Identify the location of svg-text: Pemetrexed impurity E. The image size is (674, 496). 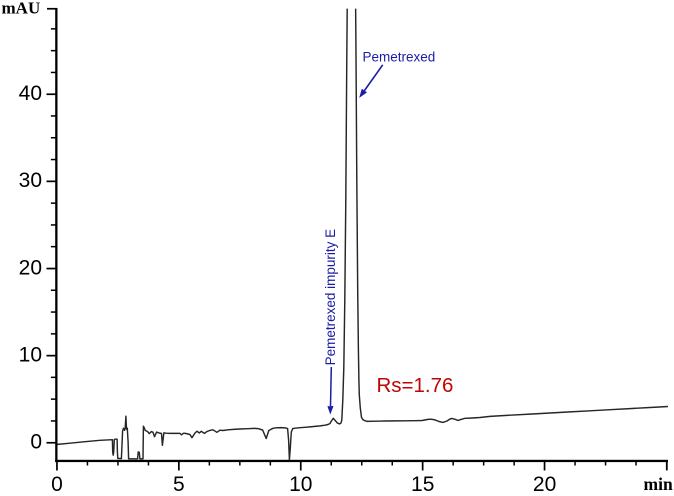
(330, 297).